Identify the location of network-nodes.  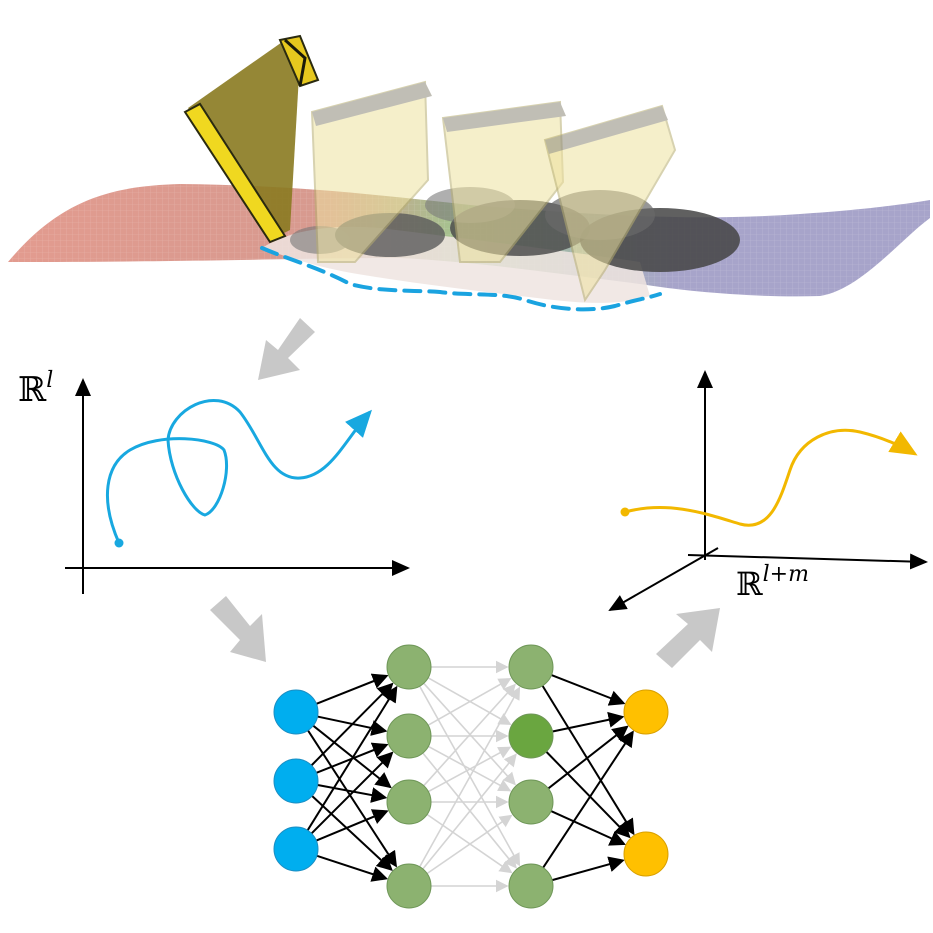
(471, 776).